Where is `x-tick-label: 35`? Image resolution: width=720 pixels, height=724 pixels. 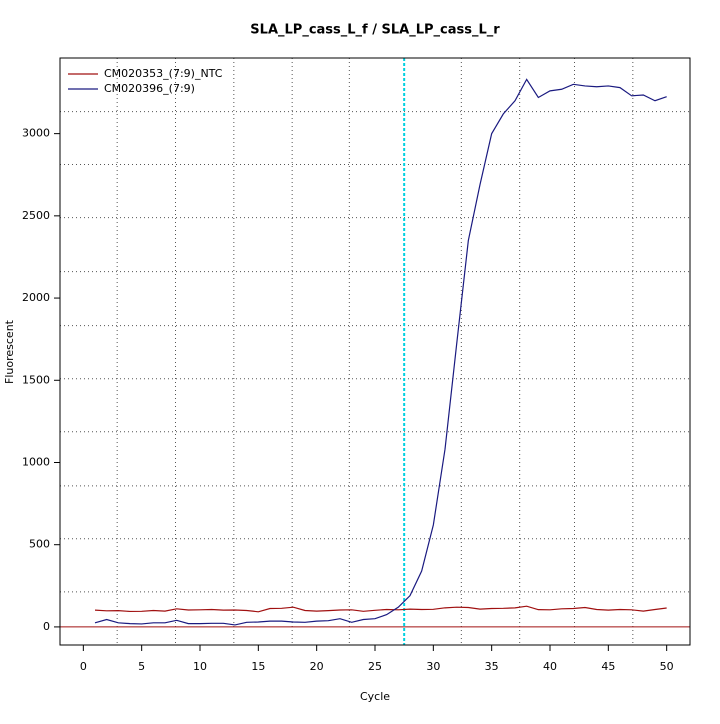 x-tick-label: 35 is located at coordinates (492, 666).